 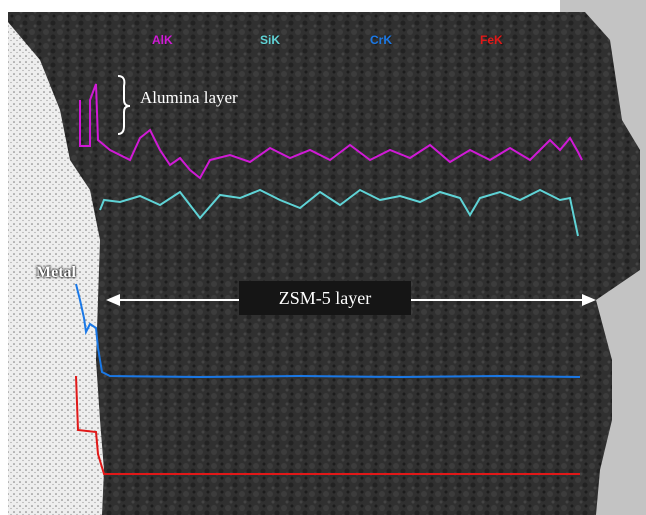 I want to click on zsm5-arrow-left-head, so click(x=113, y=300).